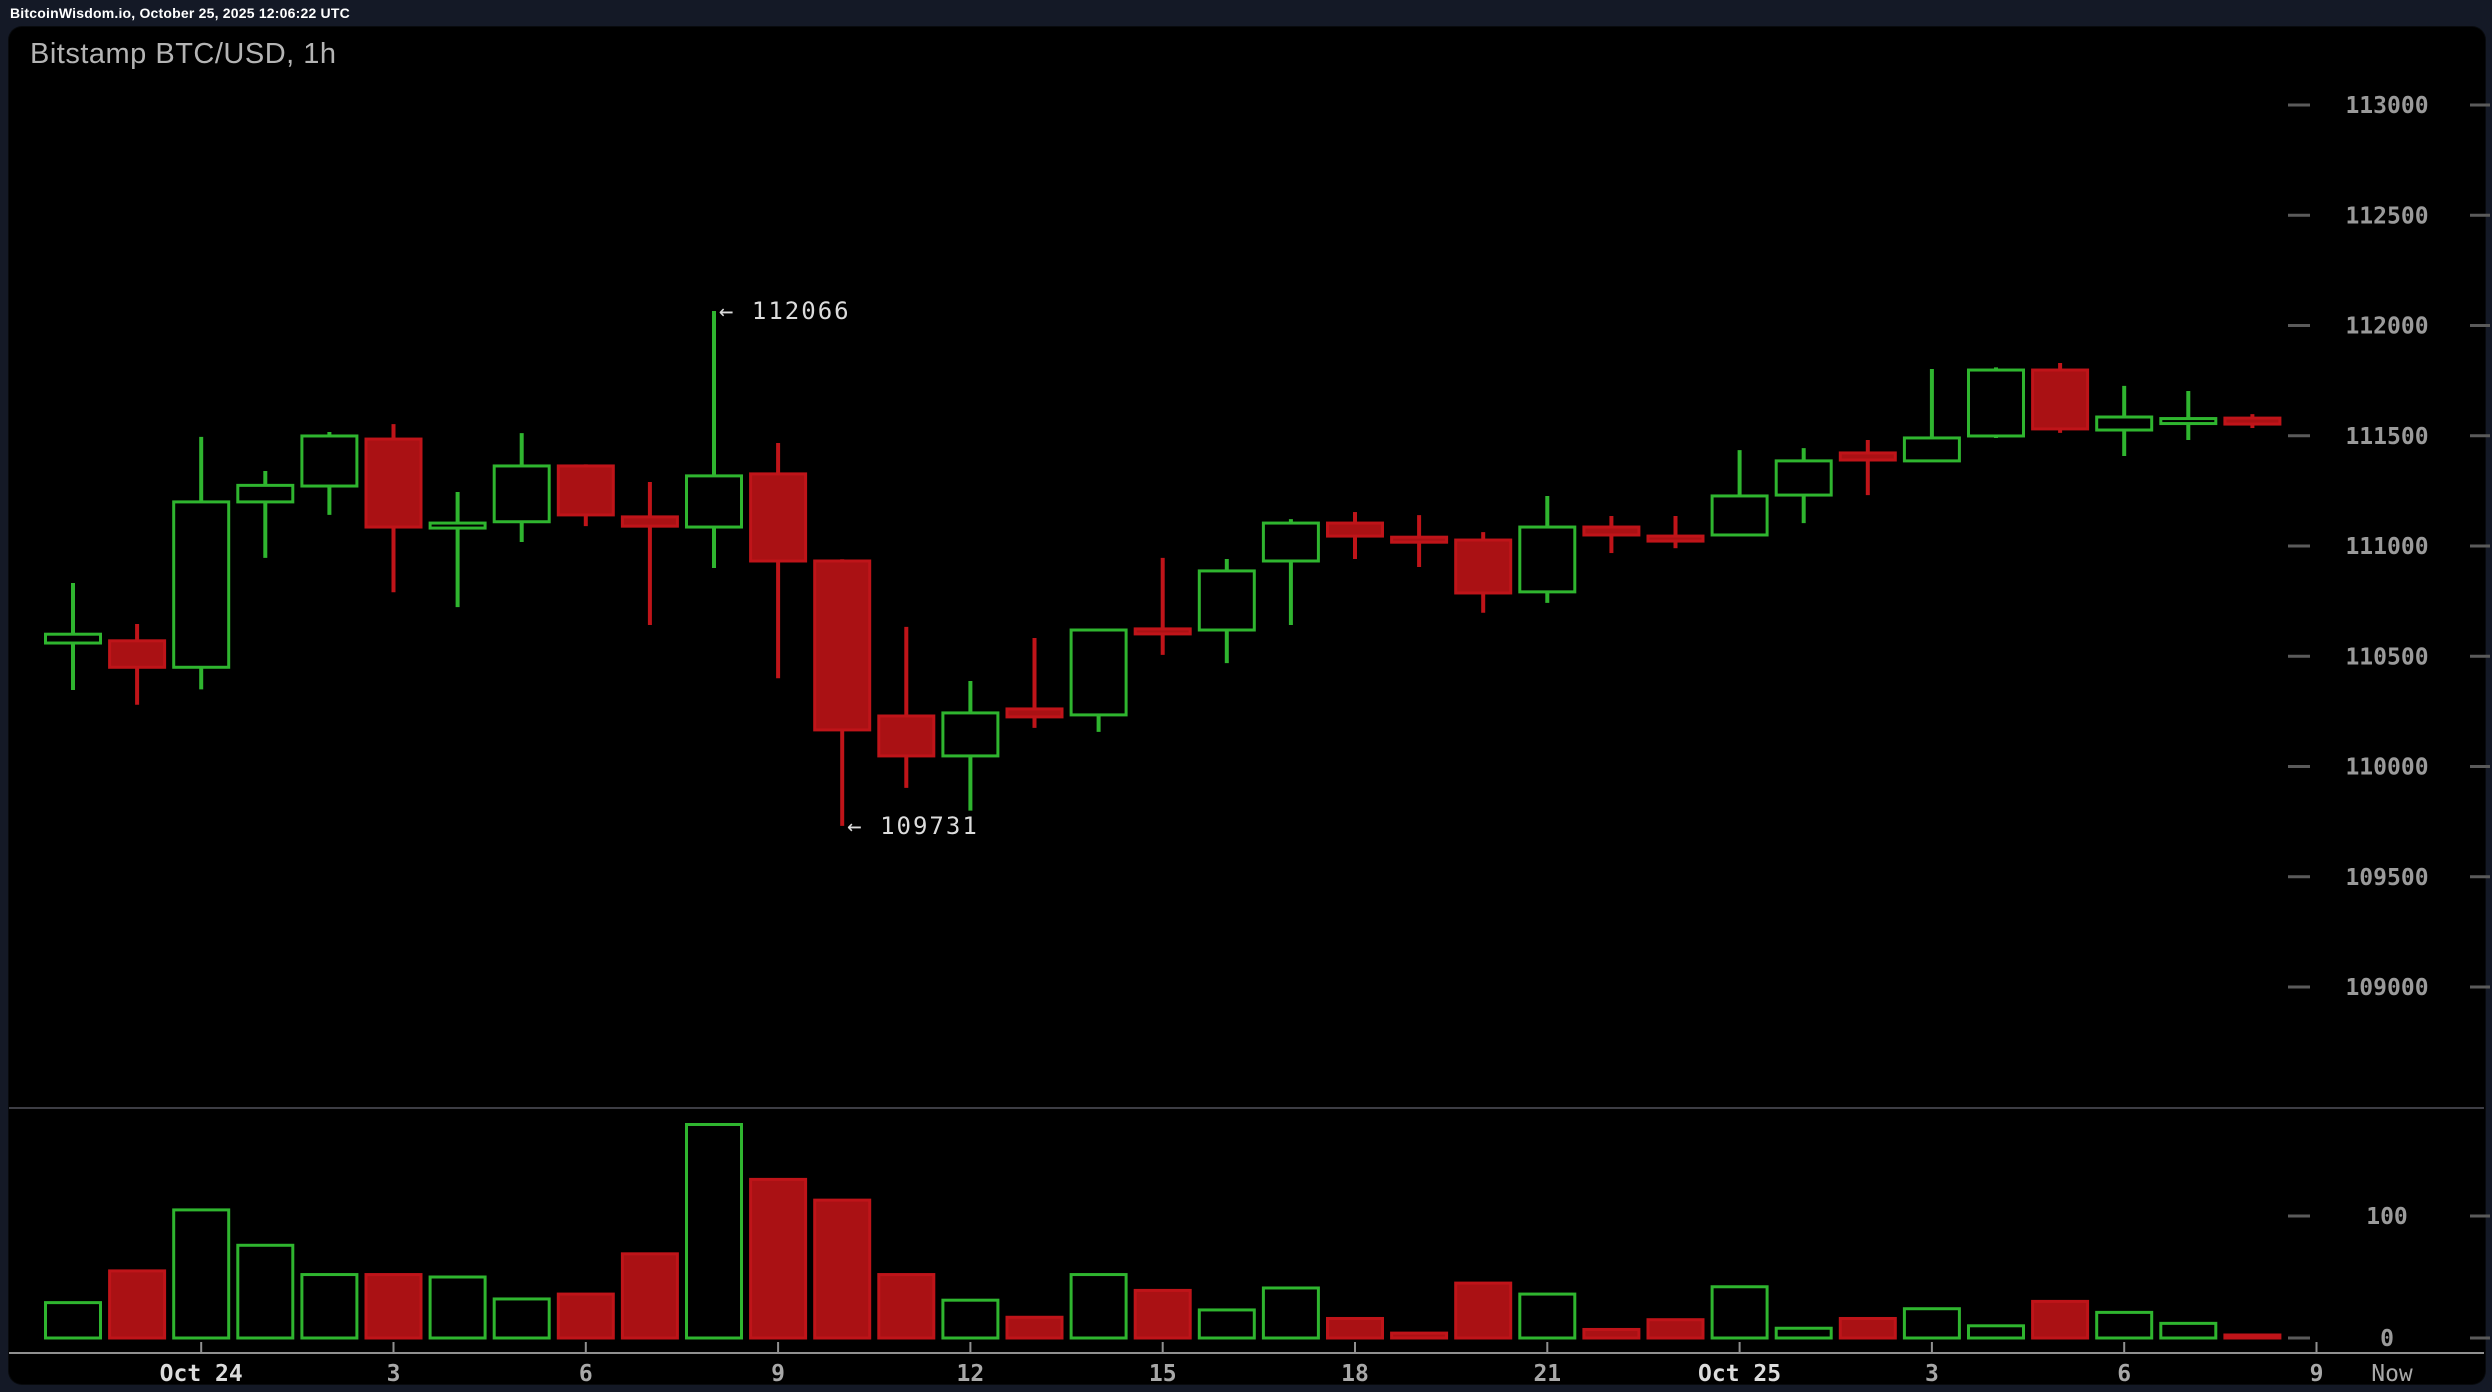 This screenshot has width=2492, height=1392. I want to click on volume-axis-label: 100, so click(2387, 1217).